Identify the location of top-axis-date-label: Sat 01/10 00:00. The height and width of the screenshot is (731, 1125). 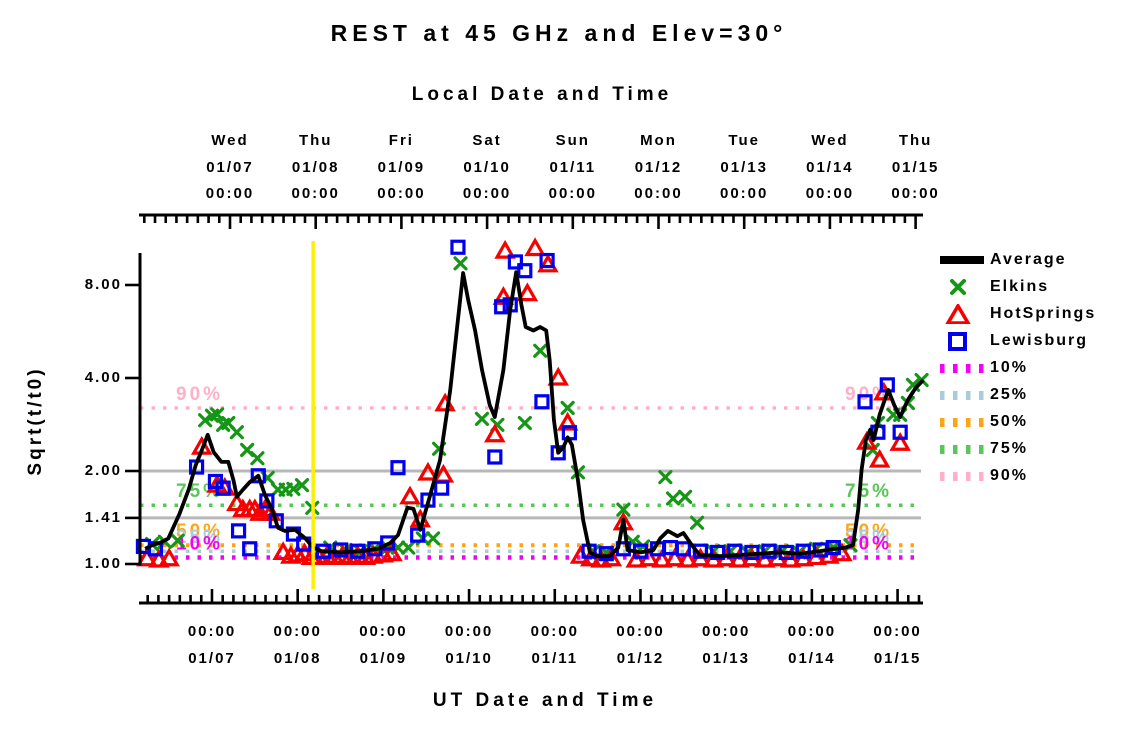
(487, 167).